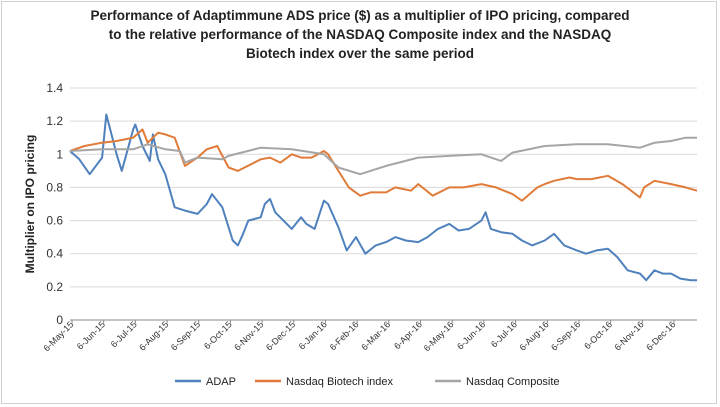 The height and width of the screenshot is (407, 720). What do you see at coordinates (280, 335) in the screenshot?
I see `x-tick-label: 6-Dec-15` at bounding box center [280, 335].